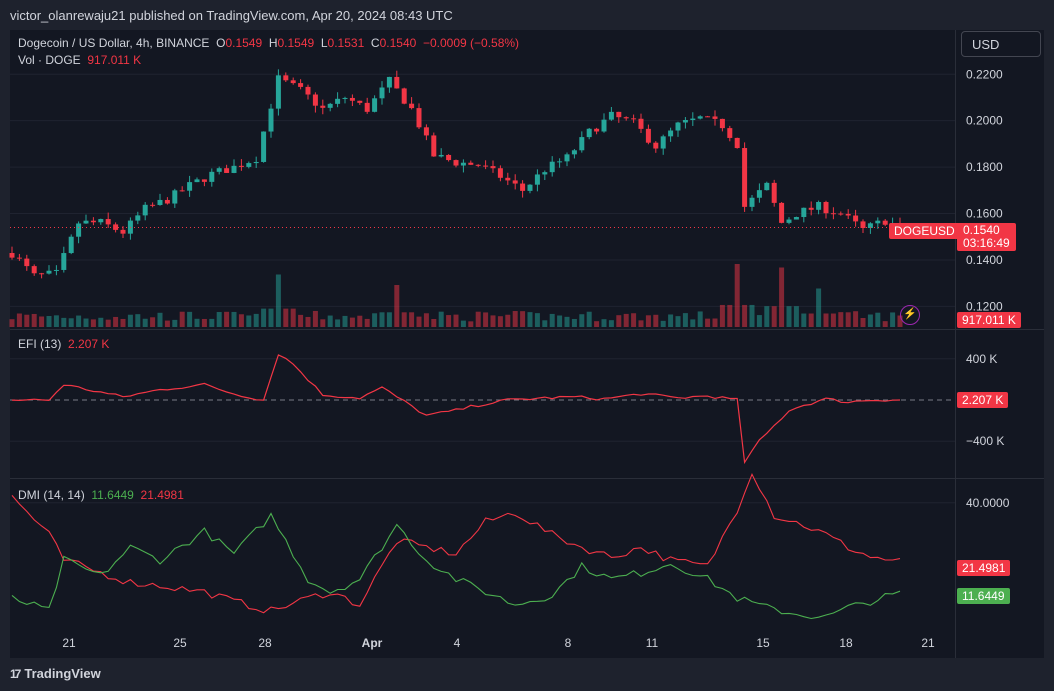 Image resolution: width=1054 pixels, height=691 pixels. What do you see at coordinates (15, 673) in the screenshot?
I see `tradingview-mark-icon: 17` at bounding box center [15, 673].